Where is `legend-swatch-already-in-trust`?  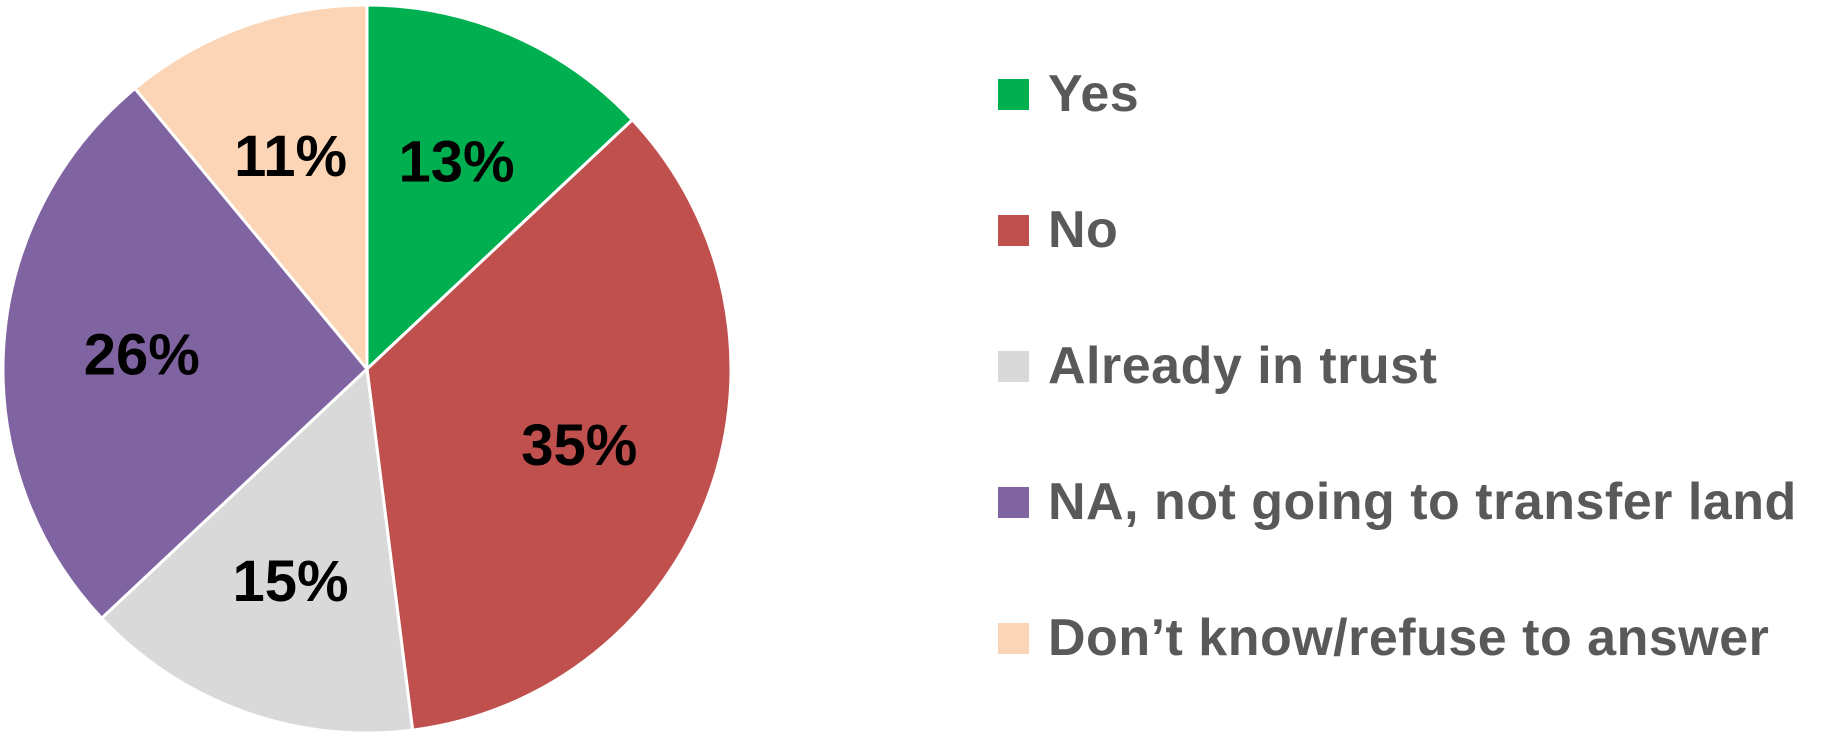
legend-swatch-already-in-trust is located at coordinates (1013, 366).